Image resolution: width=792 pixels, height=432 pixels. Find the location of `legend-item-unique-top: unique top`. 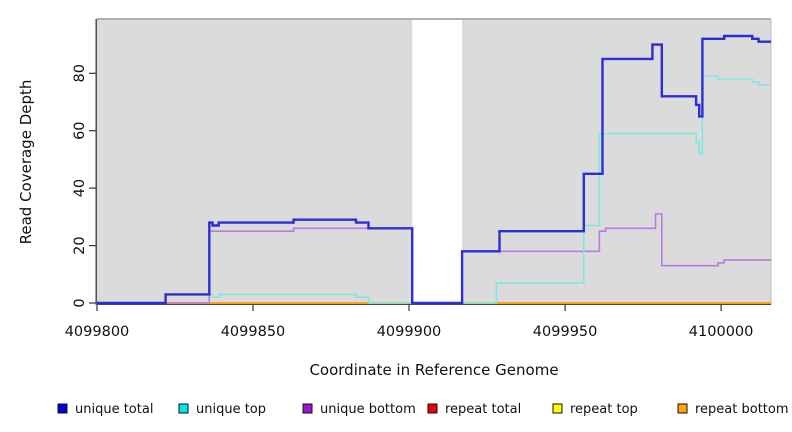

legend-item-unique-top: unique top is located at coordinates (222, 409).